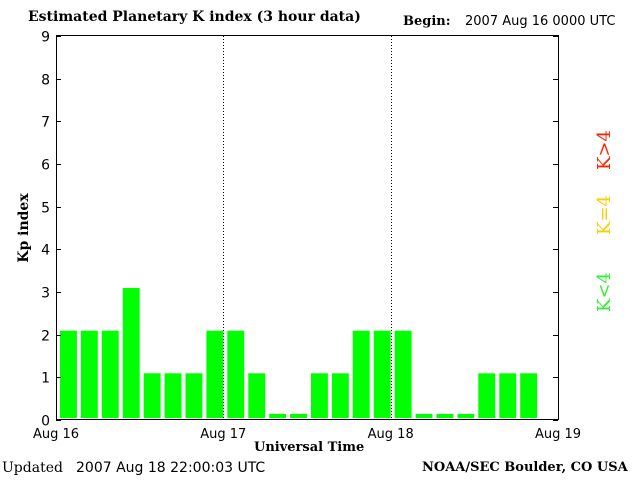 This screenshot has height=480, width=640. Describe the element at coordinates (56, 434) in the screenshot. I see `x-tick-label: Aug 16` at that location.